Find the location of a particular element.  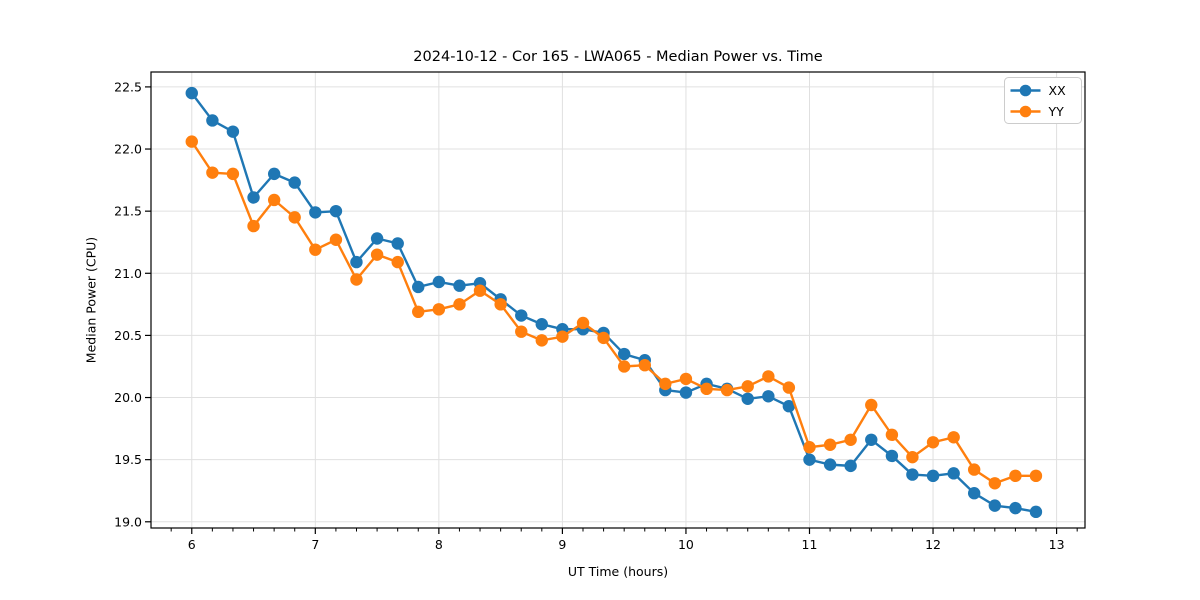

y-axis-label: Median Power (CPU) is located at coordinates (91, 300).